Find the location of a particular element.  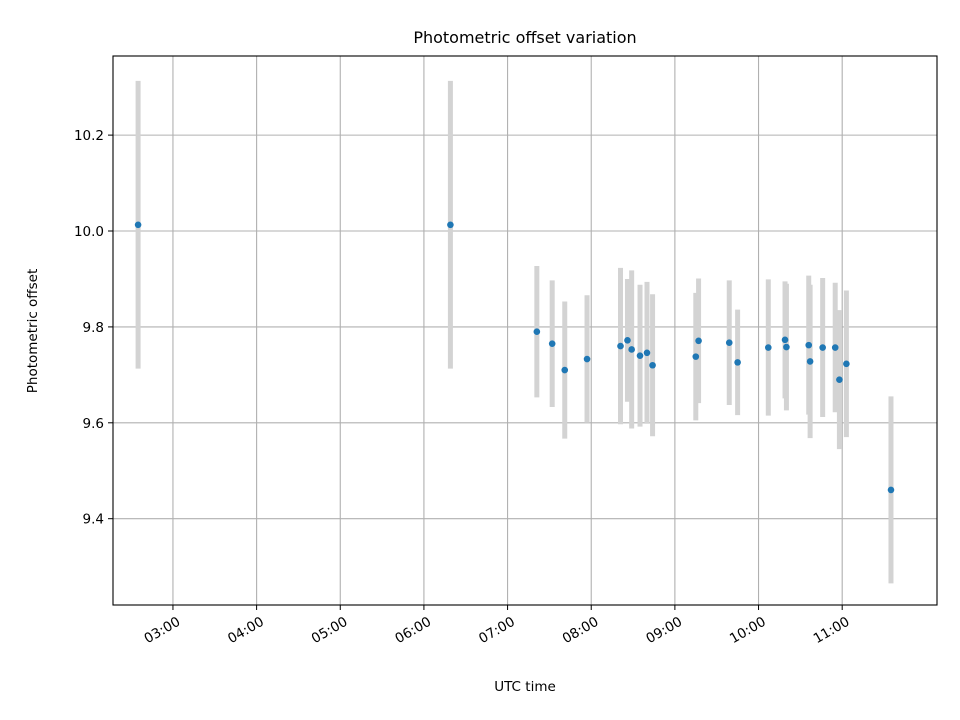

y-tick-label: 10.2 is located at coordinates (89, 136).